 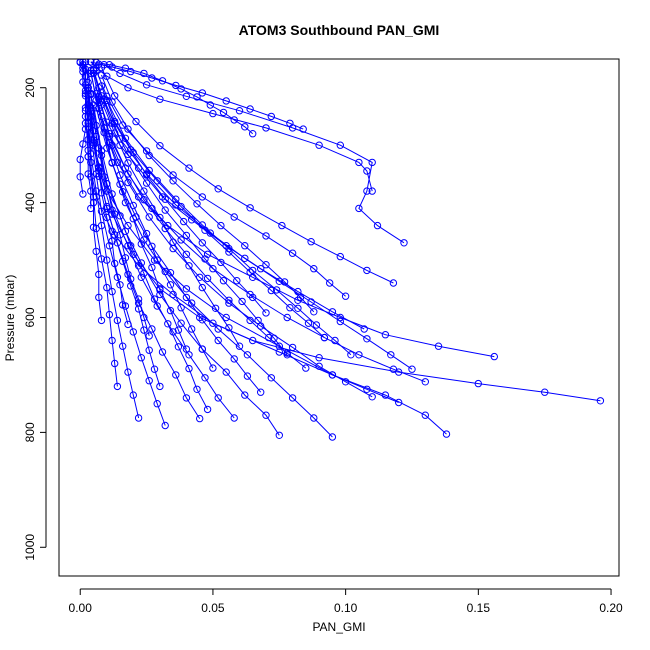 I want to click on y-tick-label: 200, so click(x=30, y=87).